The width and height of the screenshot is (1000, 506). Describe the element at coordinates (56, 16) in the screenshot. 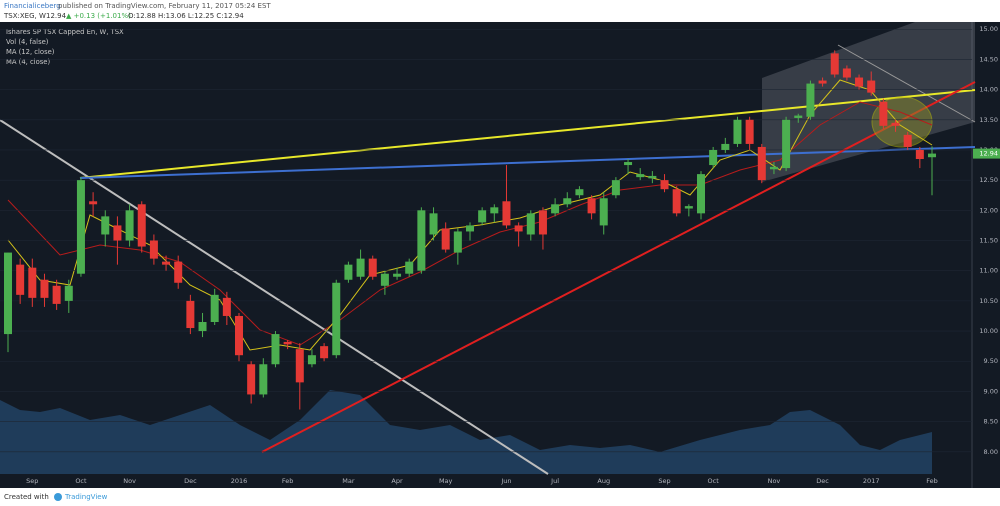

I see `price: 12.94` at that location.